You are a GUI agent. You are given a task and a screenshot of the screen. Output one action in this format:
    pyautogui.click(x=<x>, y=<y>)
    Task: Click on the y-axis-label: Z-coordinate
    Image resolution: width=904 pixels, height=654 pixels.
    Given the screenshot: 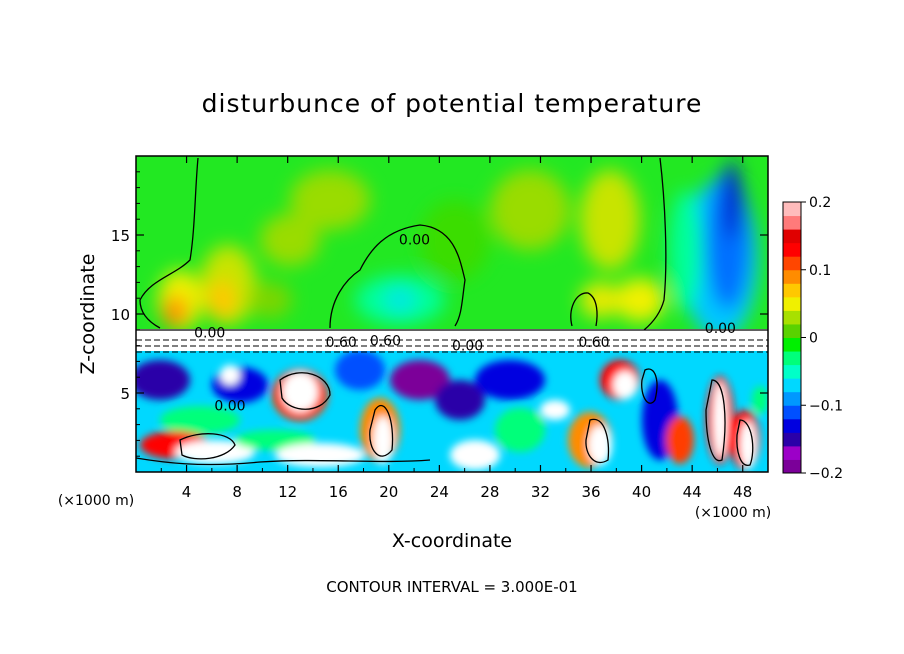 What is the action you would take?
    pyautogui.click(x=88, y=314)
    